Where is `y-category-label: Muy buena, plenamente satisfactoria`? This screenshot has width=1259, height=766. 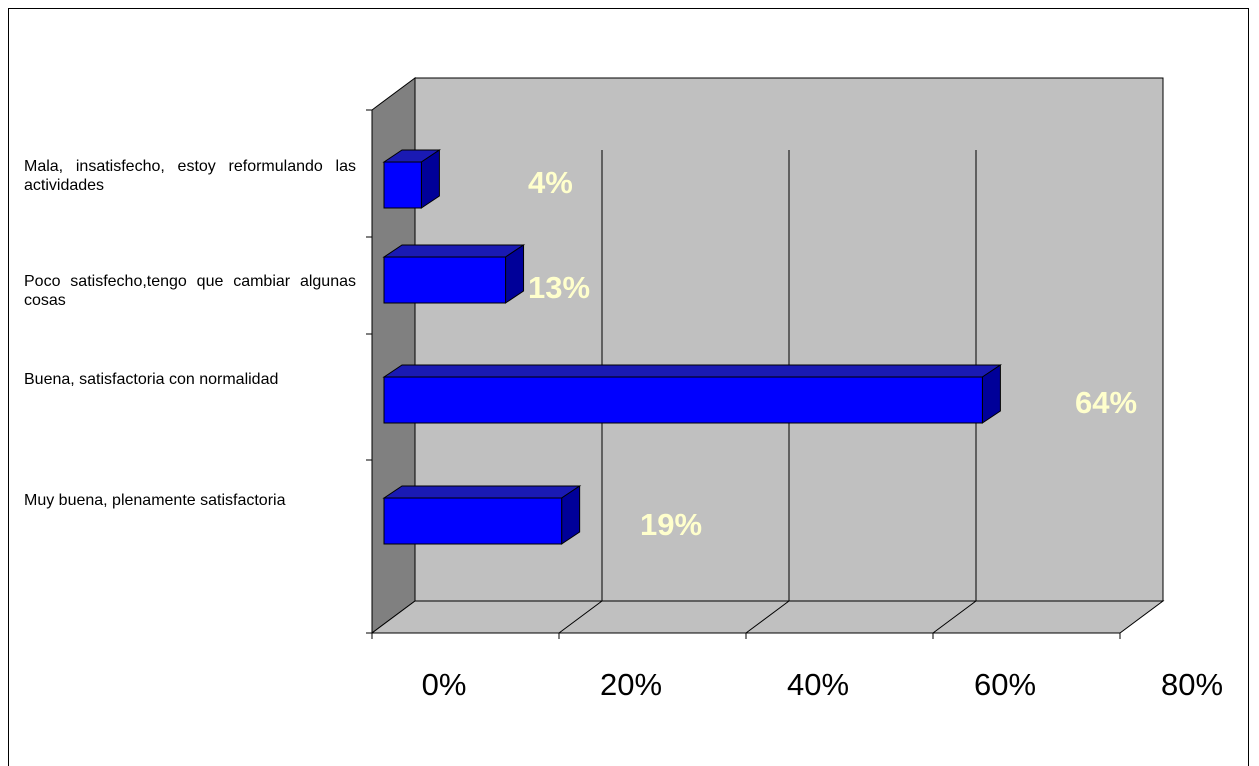
y-category-label: Muy buena, plenamente satisfactoria is located at coordinates (155, 500).